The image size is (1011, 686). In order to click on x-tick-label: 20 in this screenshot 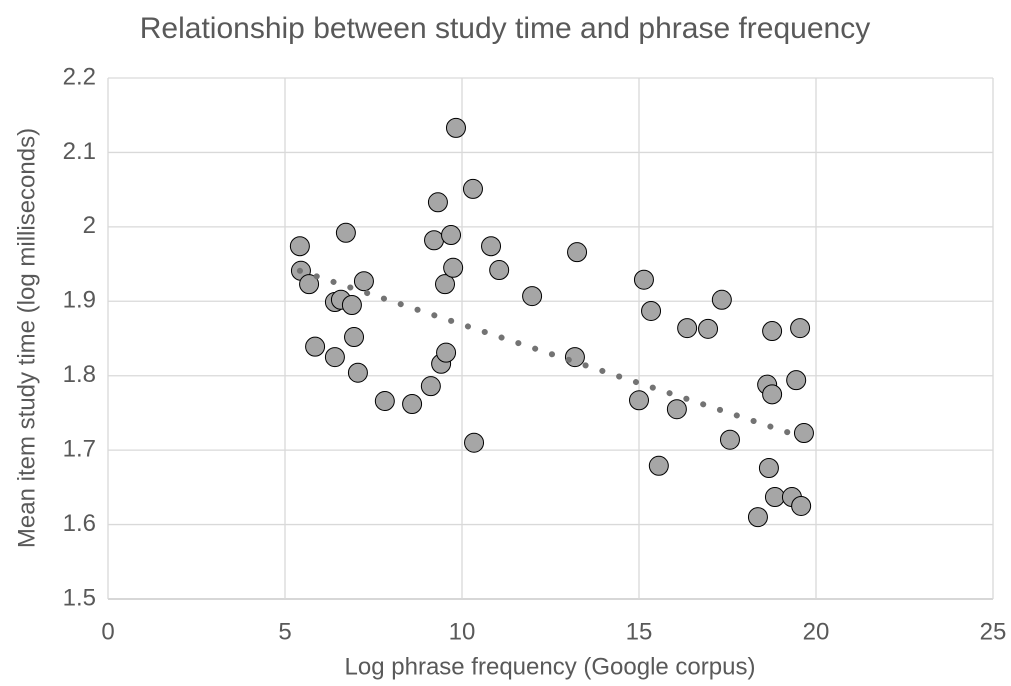, I will do `click(816, 631)`.